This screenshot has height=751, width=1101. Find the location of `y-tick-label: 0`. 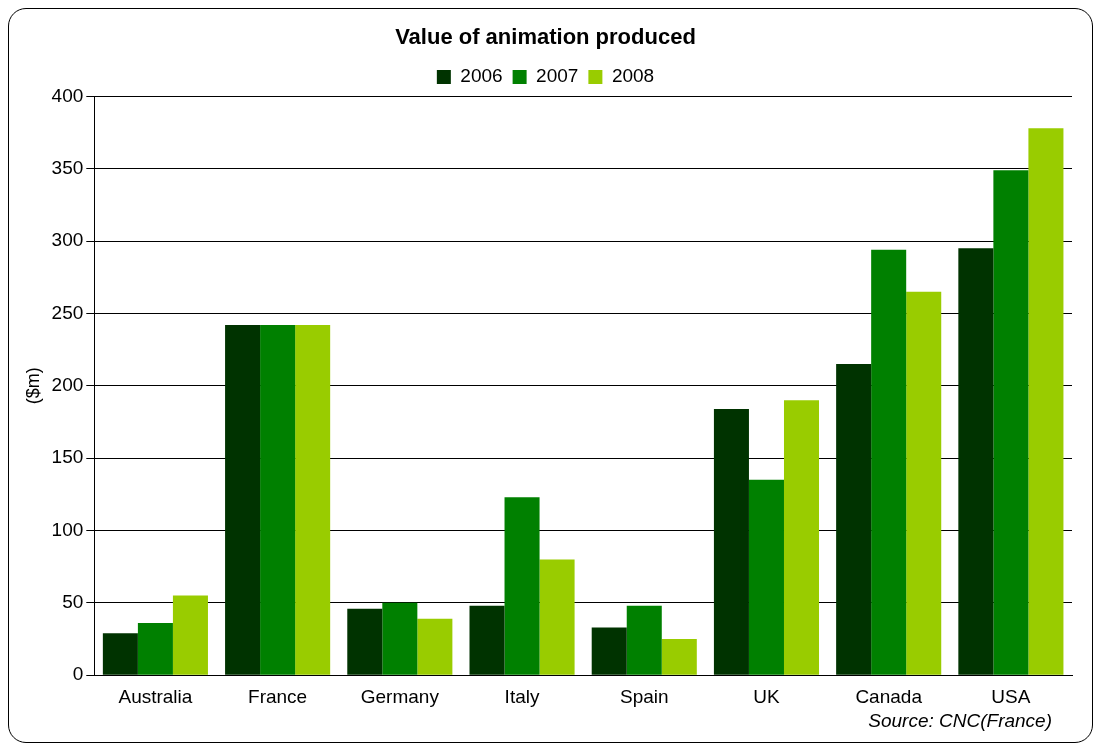

y-tick-label: 0 is located at coordinates (78, 674).